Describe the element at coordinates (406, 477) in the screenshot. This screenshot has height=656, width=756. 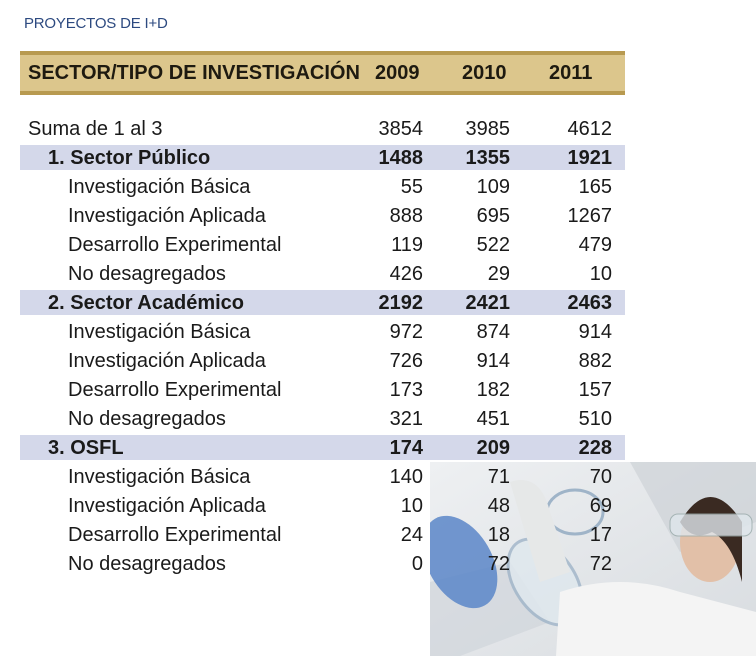
I see `value-2009: 140` at that location.